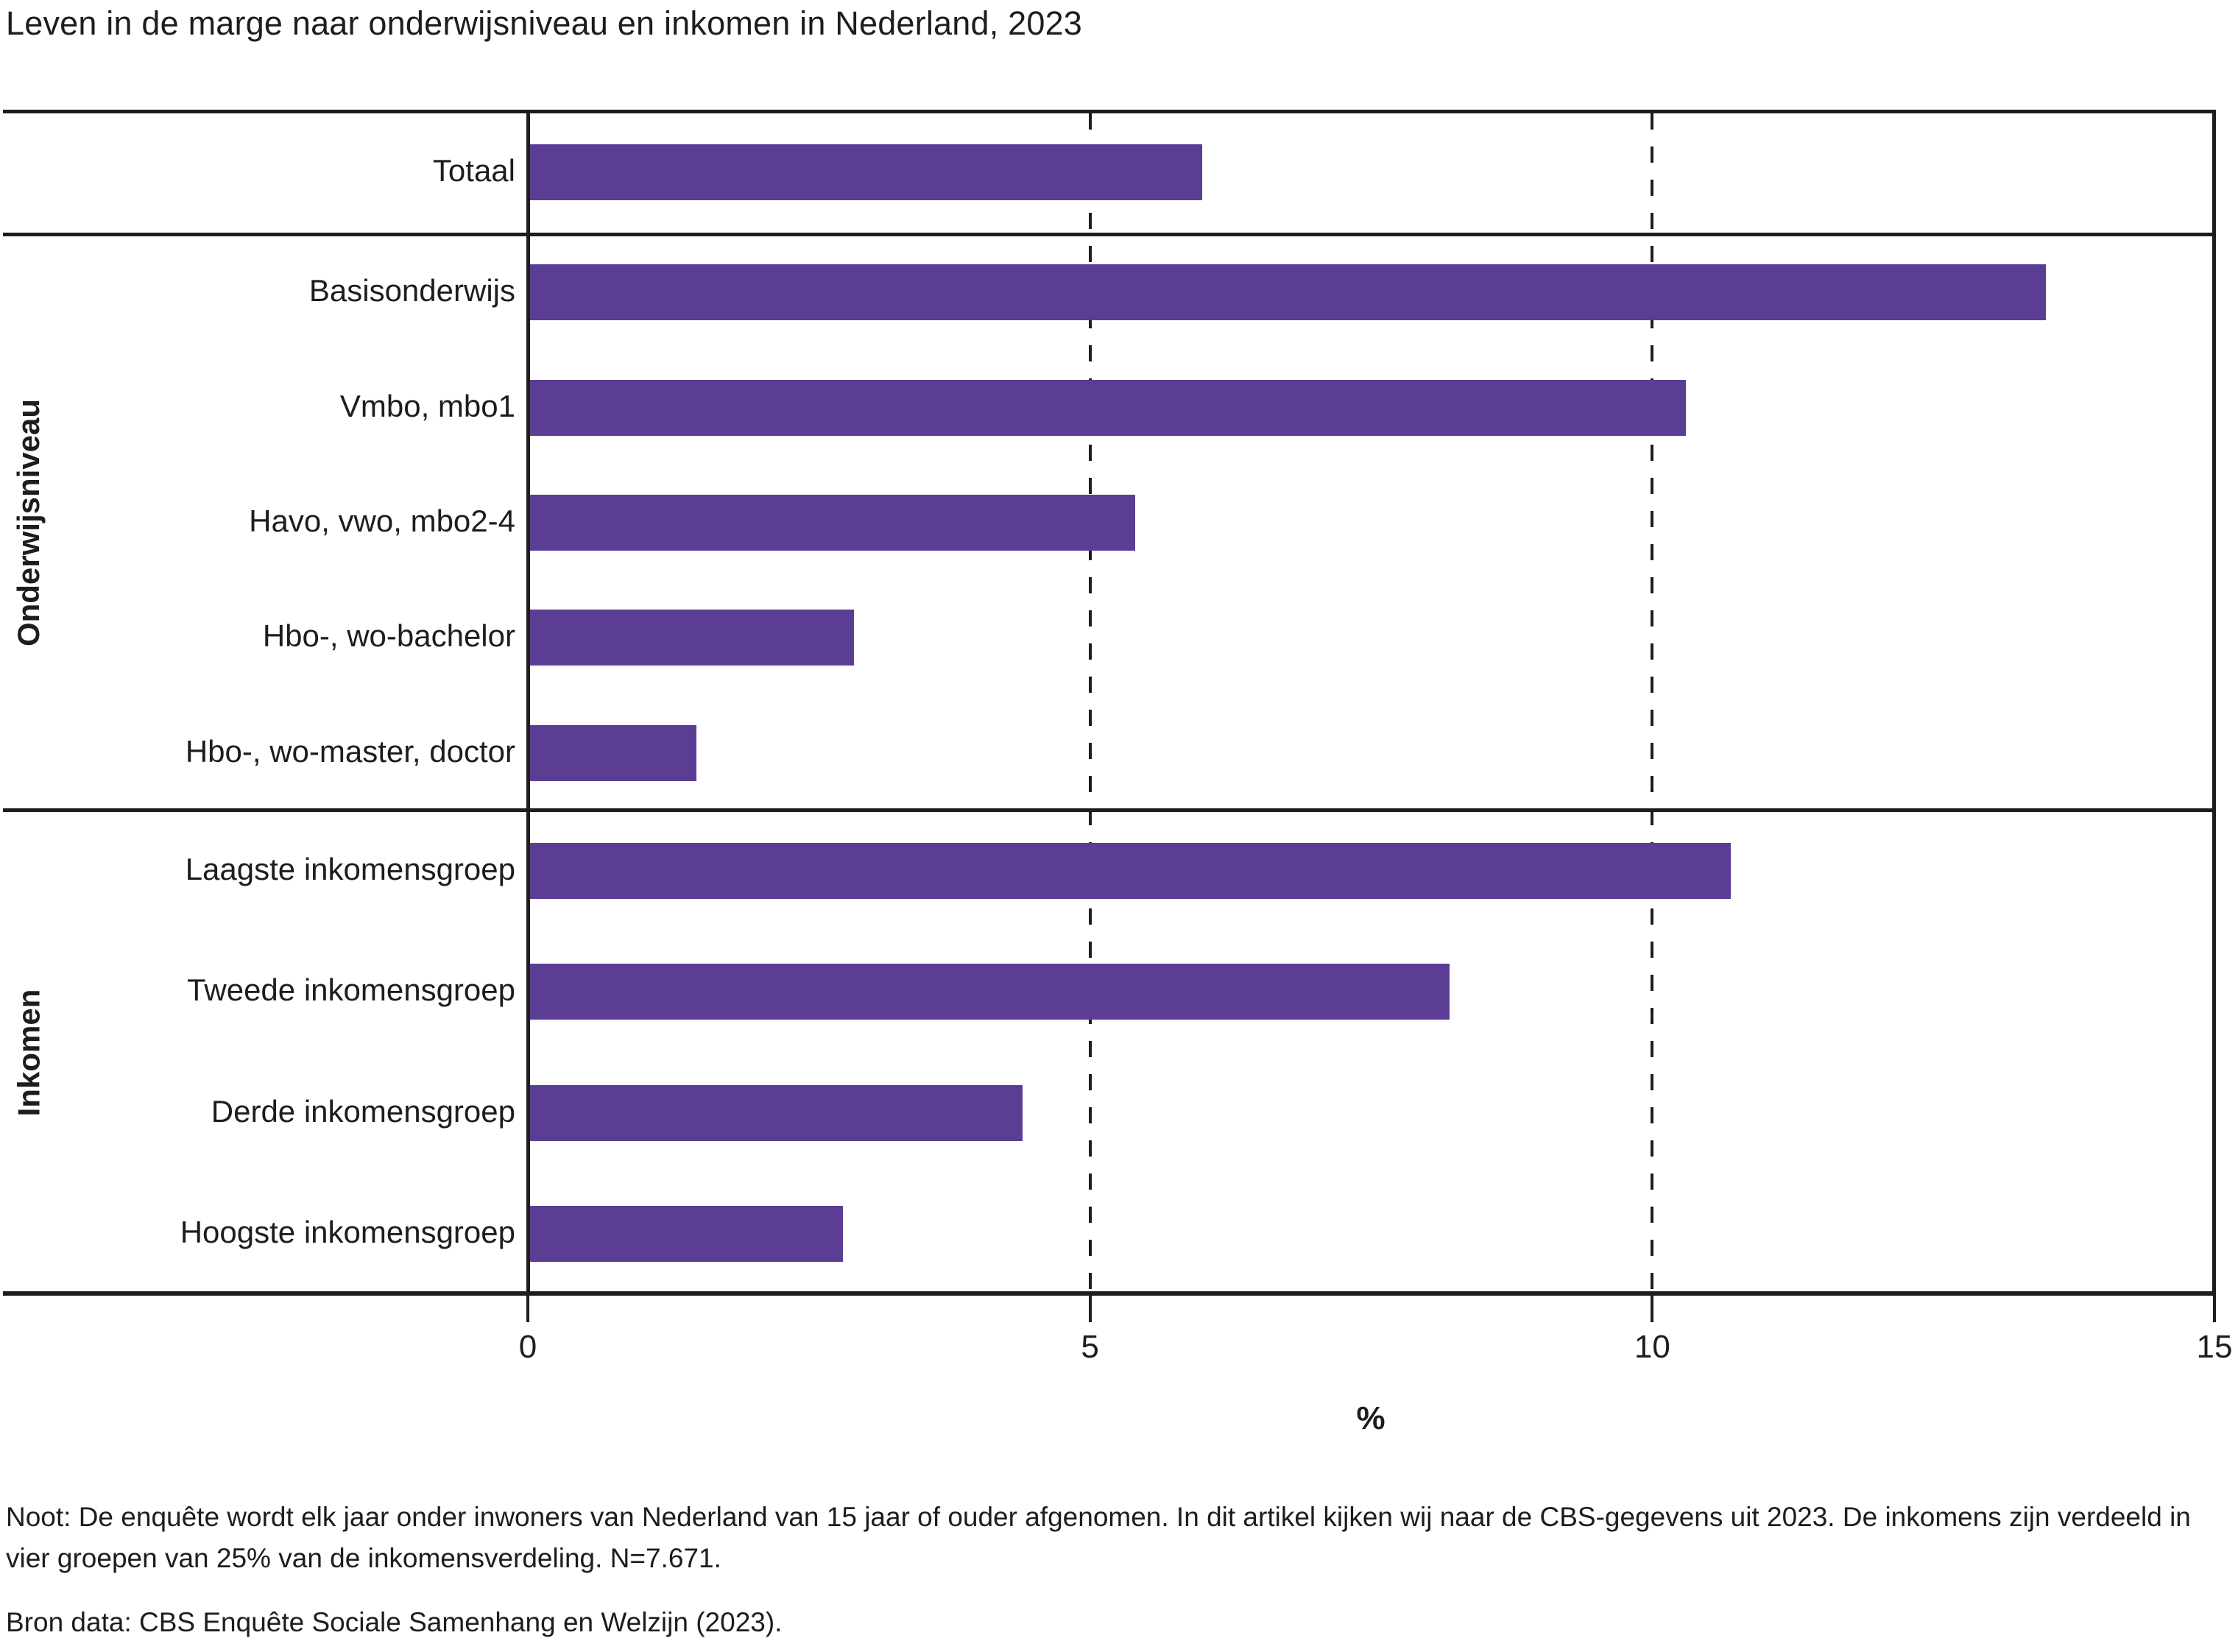 The image size is (2238, 1652). Describe the element at coordinates (350, 751) in the screenshot. I see `category-label: Hbo-, wo-master, doctor` at that location.